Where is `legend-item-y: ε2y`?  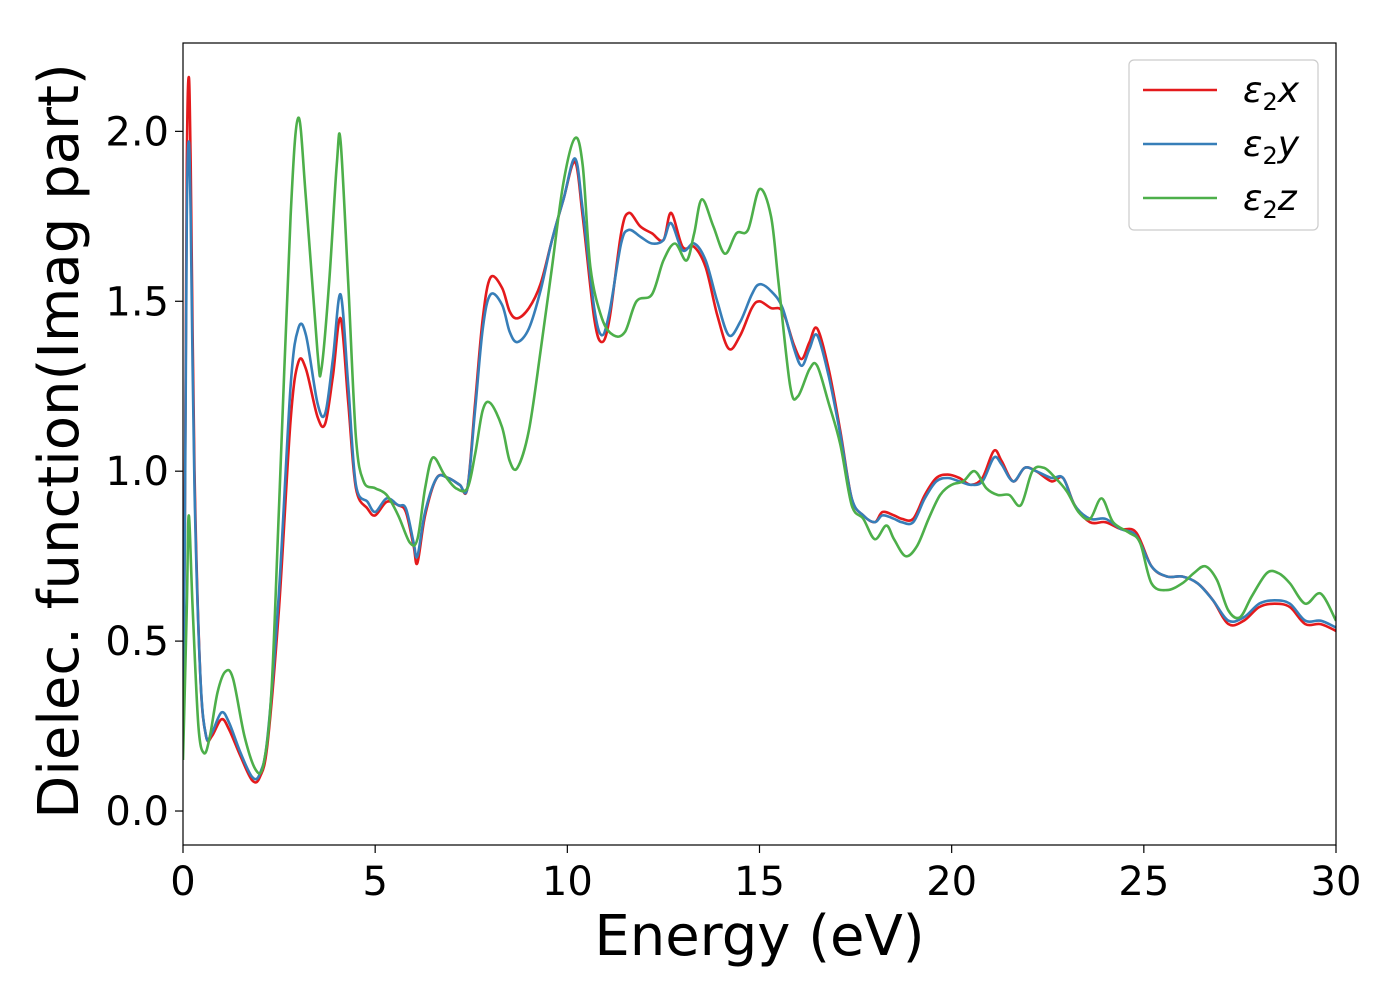
legend-item-y: ε2y is located at coordinates (1221, 147).